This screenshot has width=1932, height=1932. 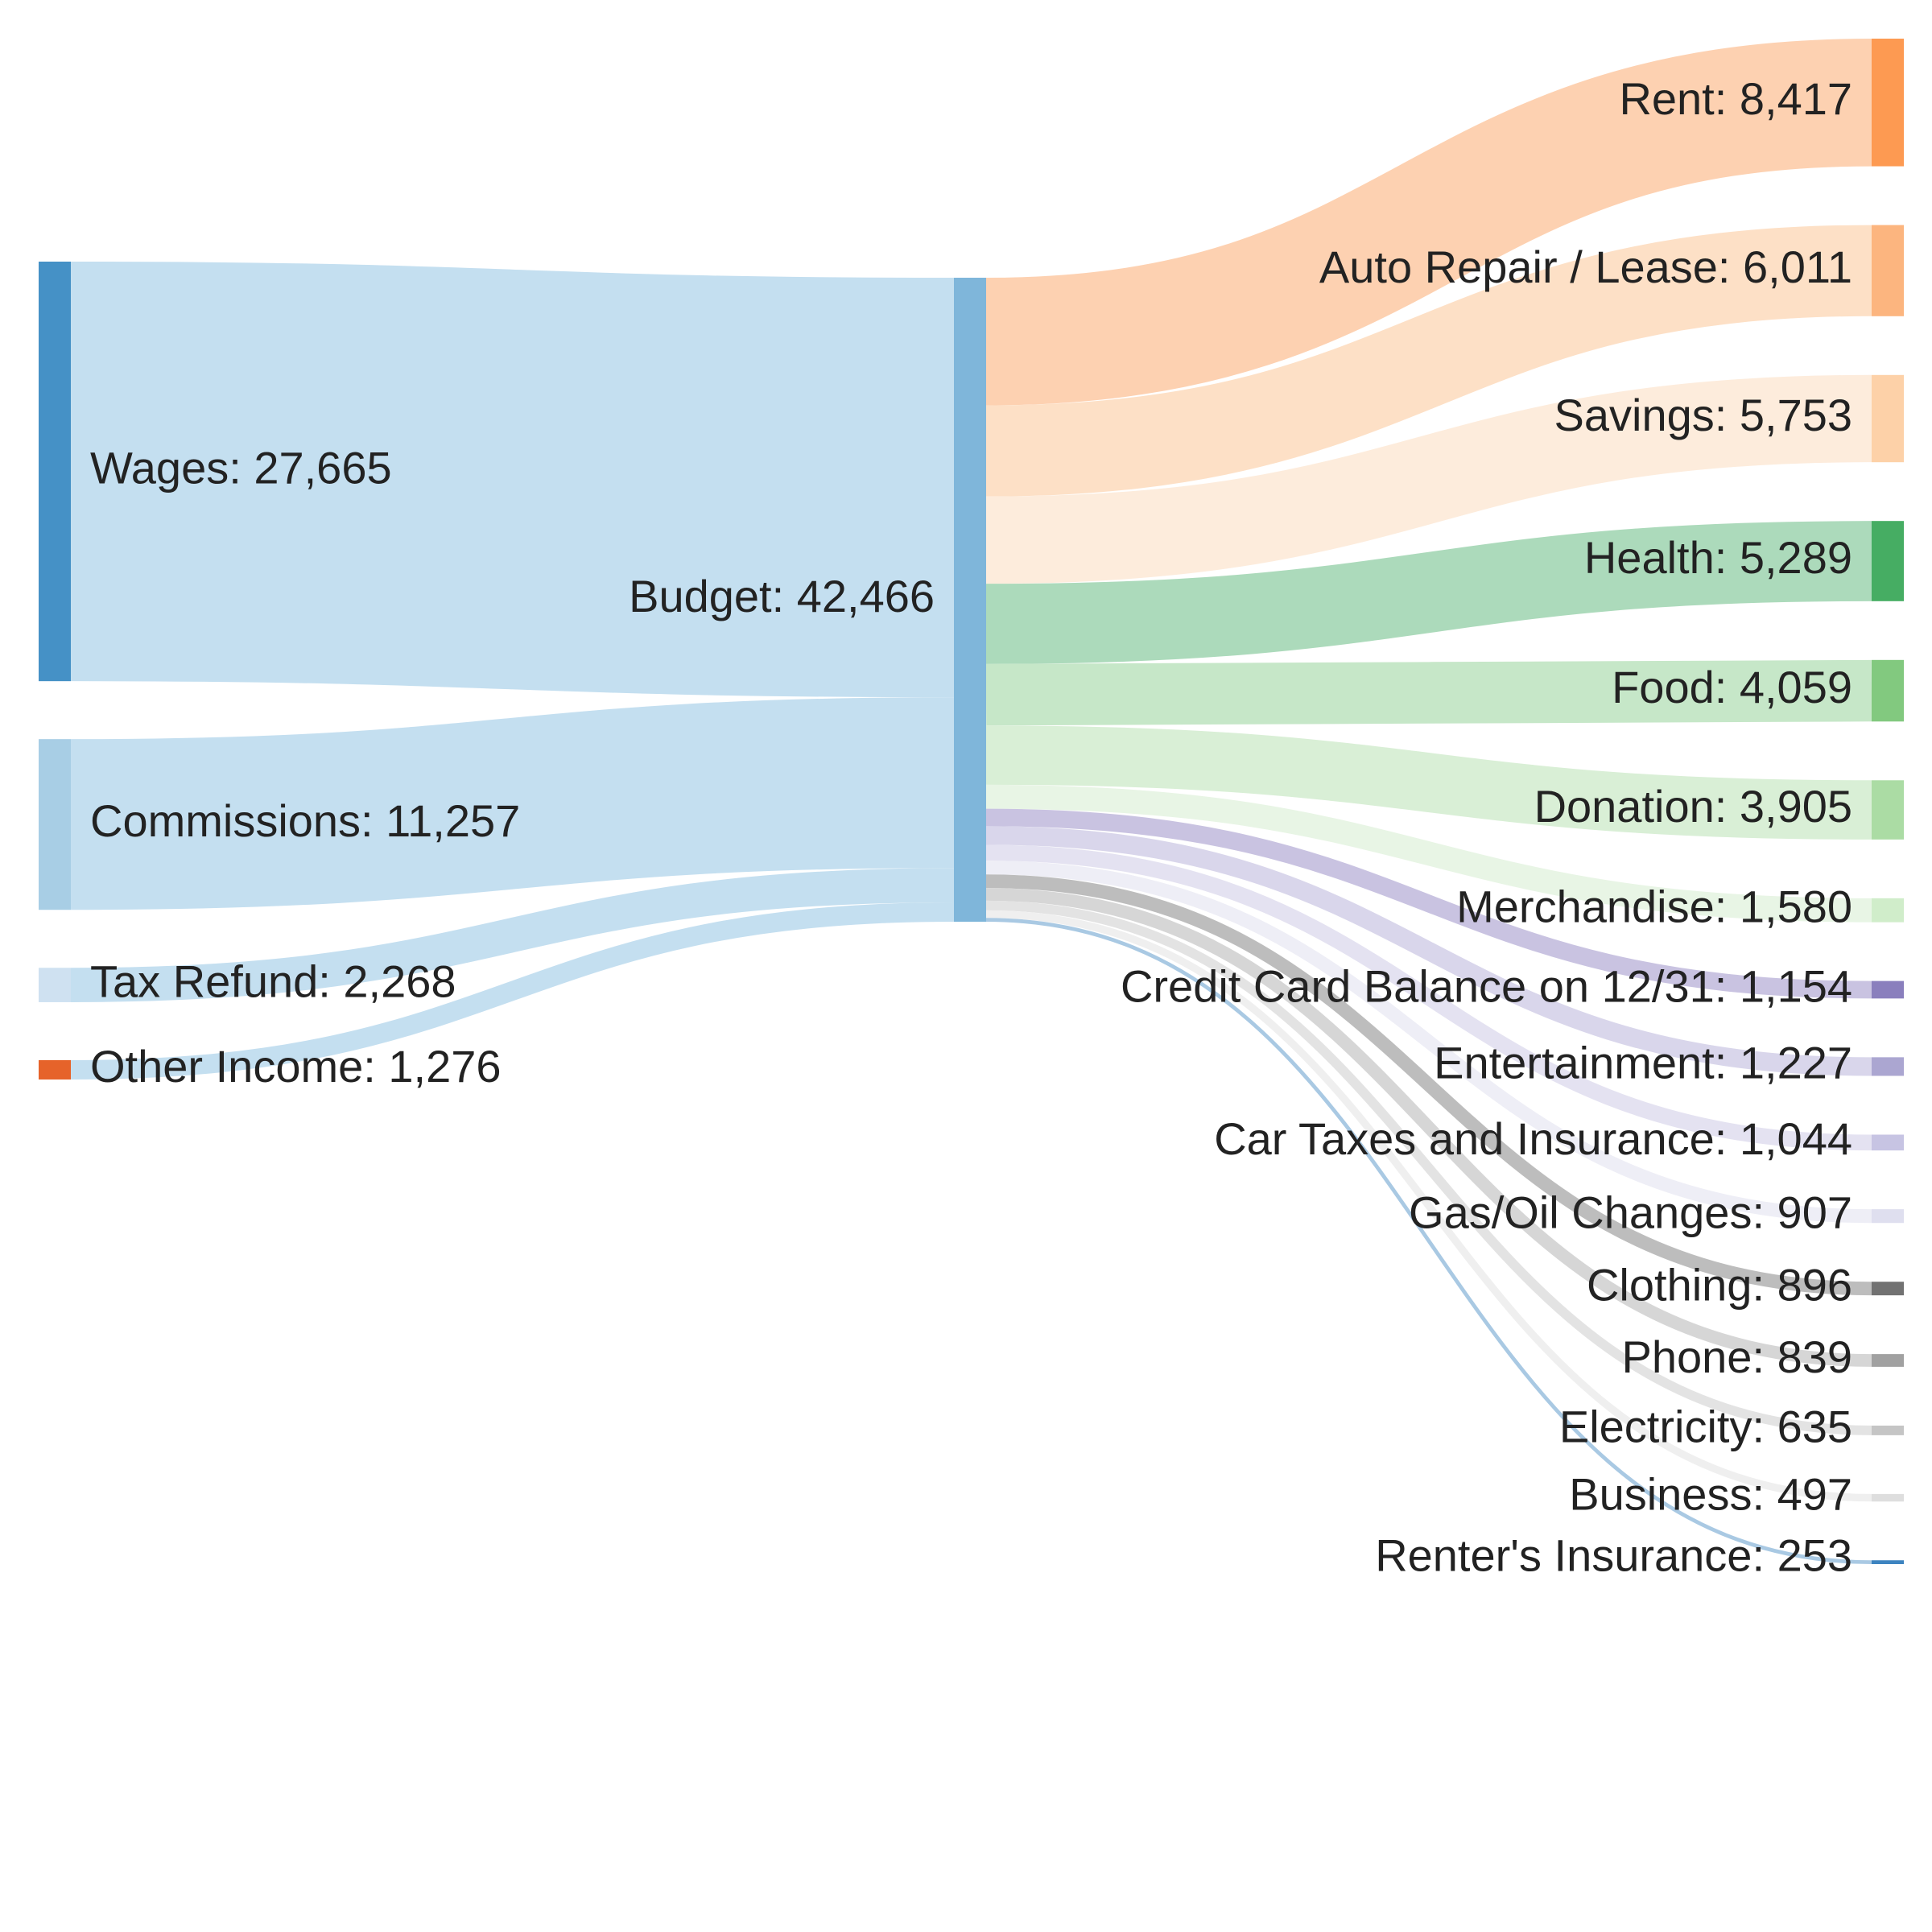 I want to click on node-gas-oil-changes, so click(x=1888, y=1216).